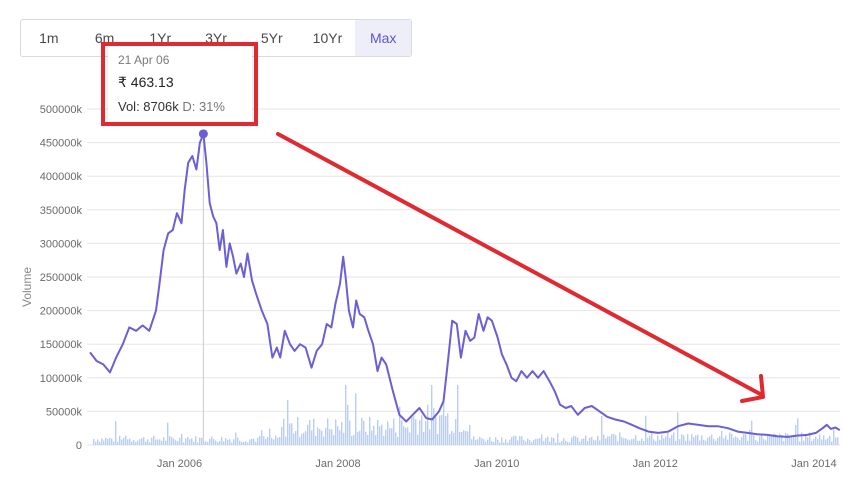 The width and height of the screenshot is (843, 485). I want to click on y-tick-label: 400000k, so click(61, 177).